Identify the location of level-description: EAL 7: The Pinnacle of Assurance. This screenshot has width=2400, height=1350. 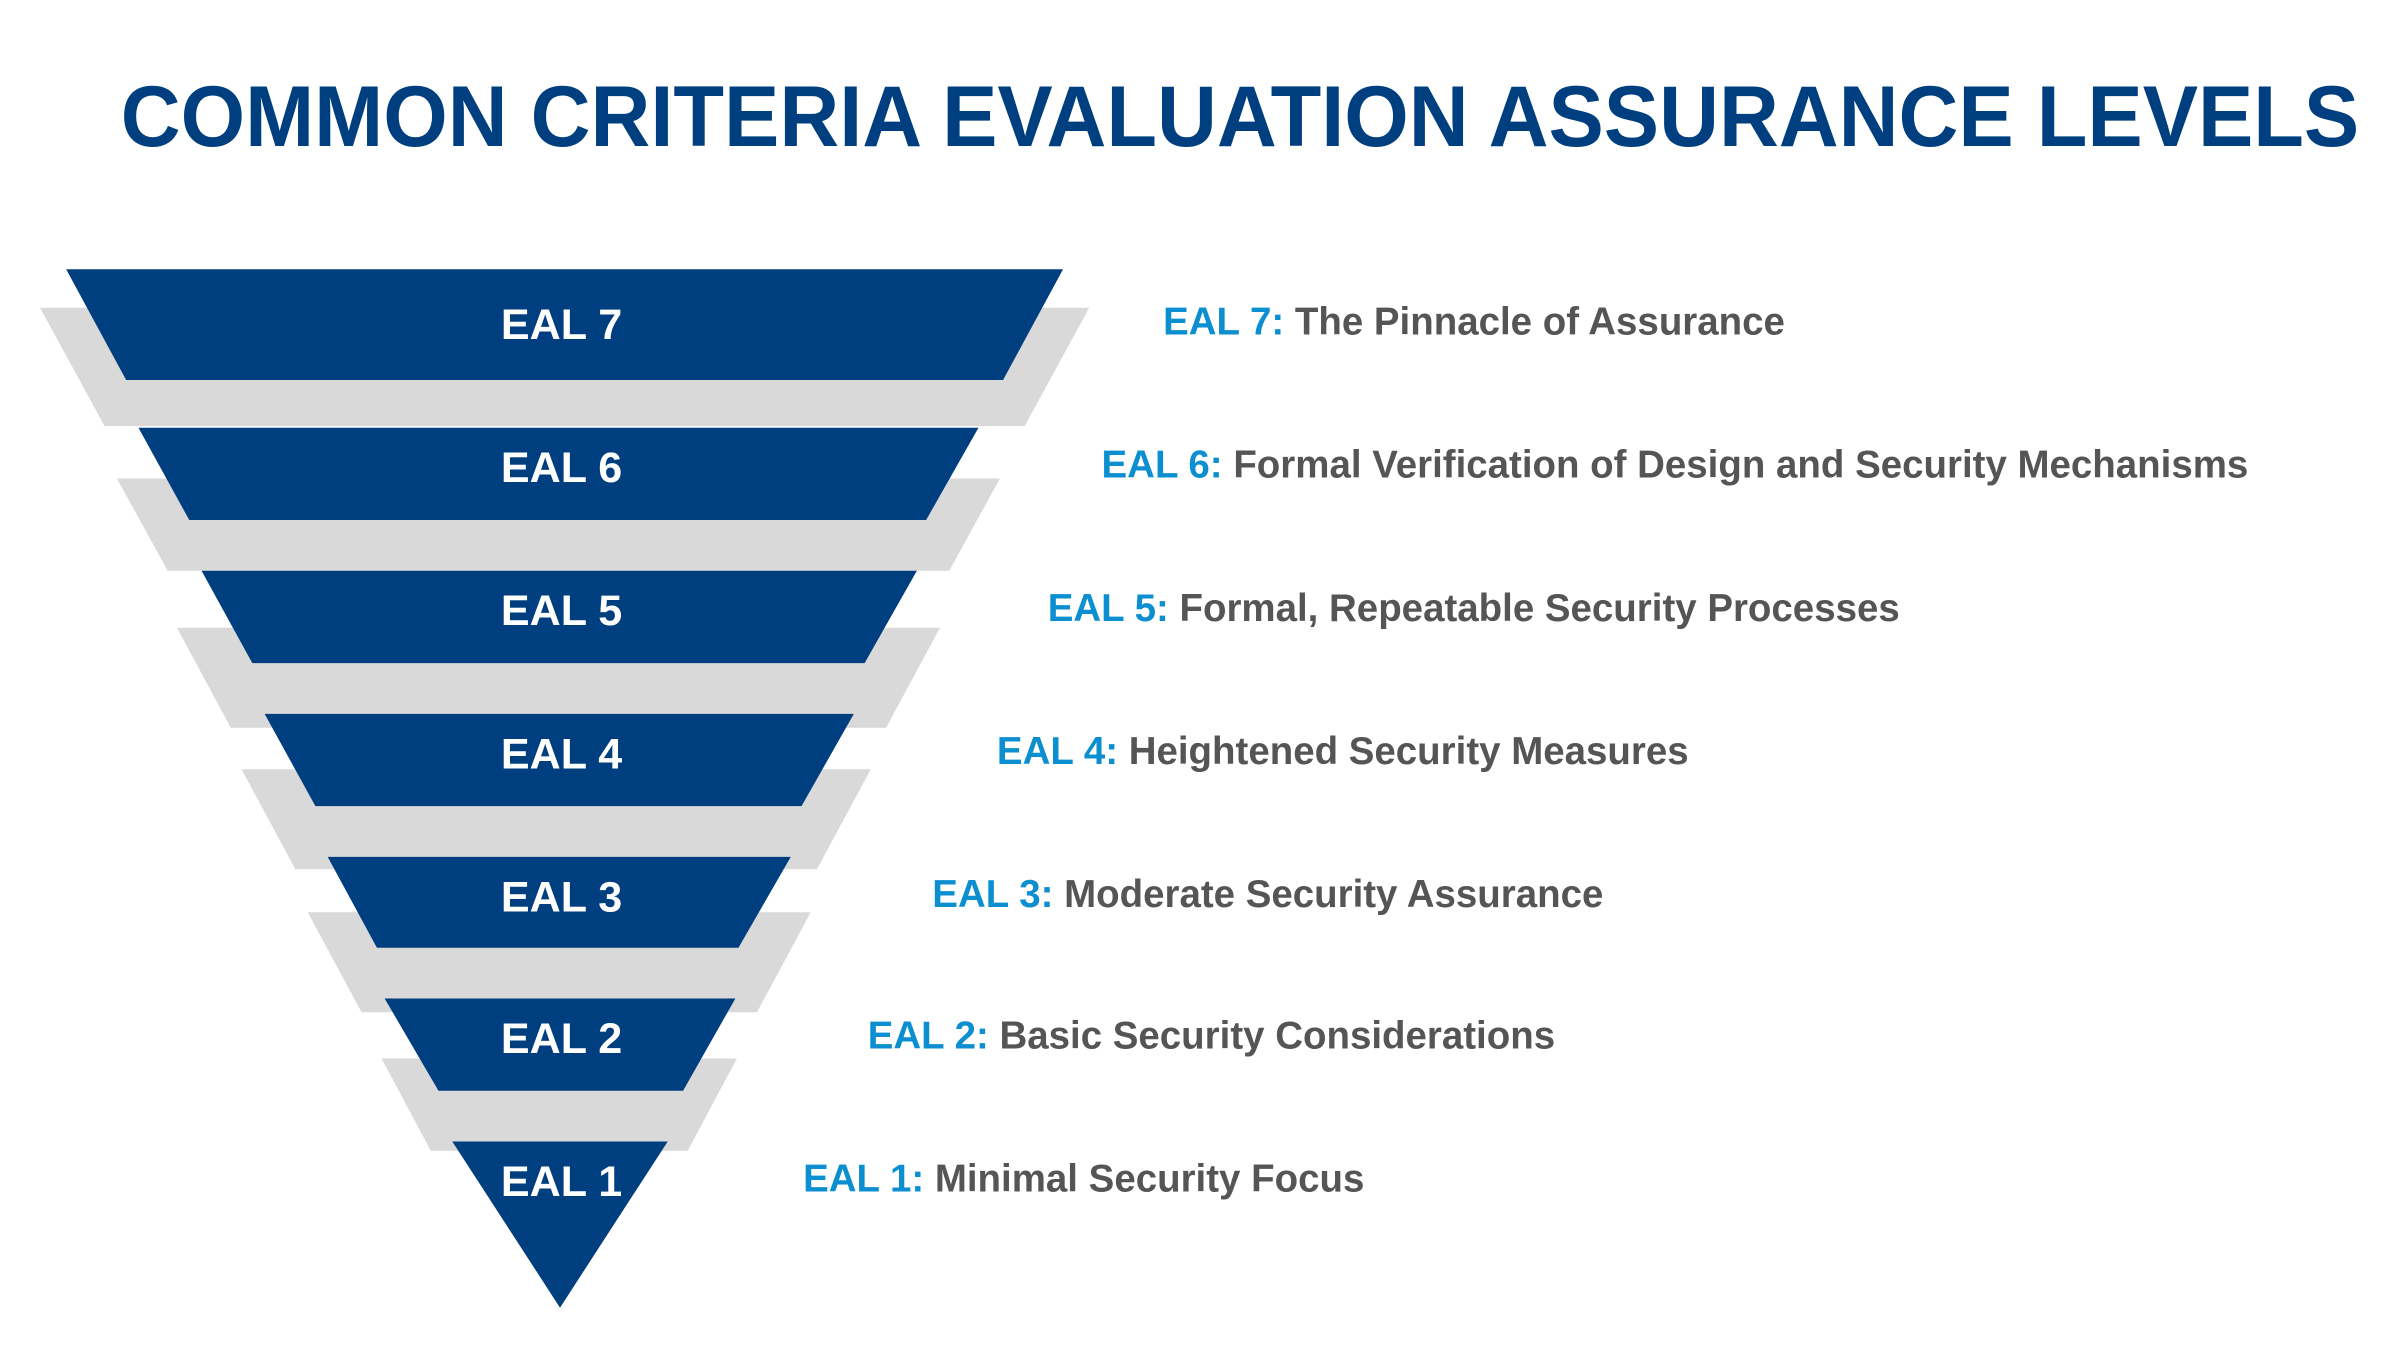
(1474, 322).